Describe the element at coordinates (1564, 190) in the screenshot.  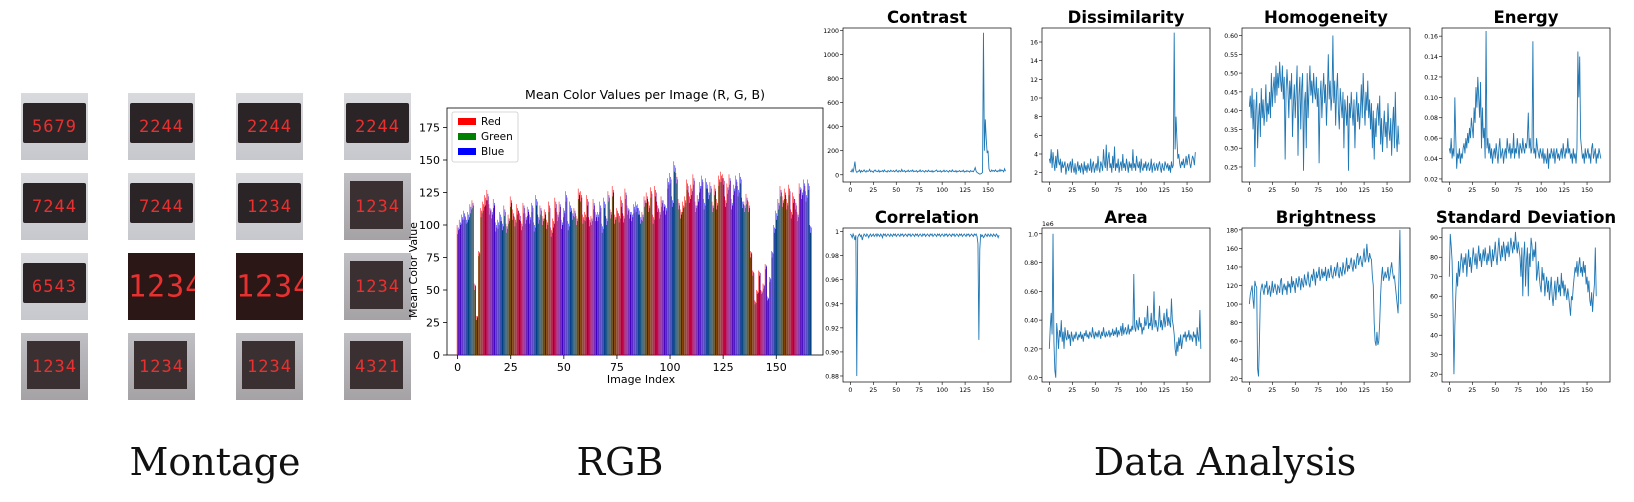
I see `x-tick-label: 125` at that location.